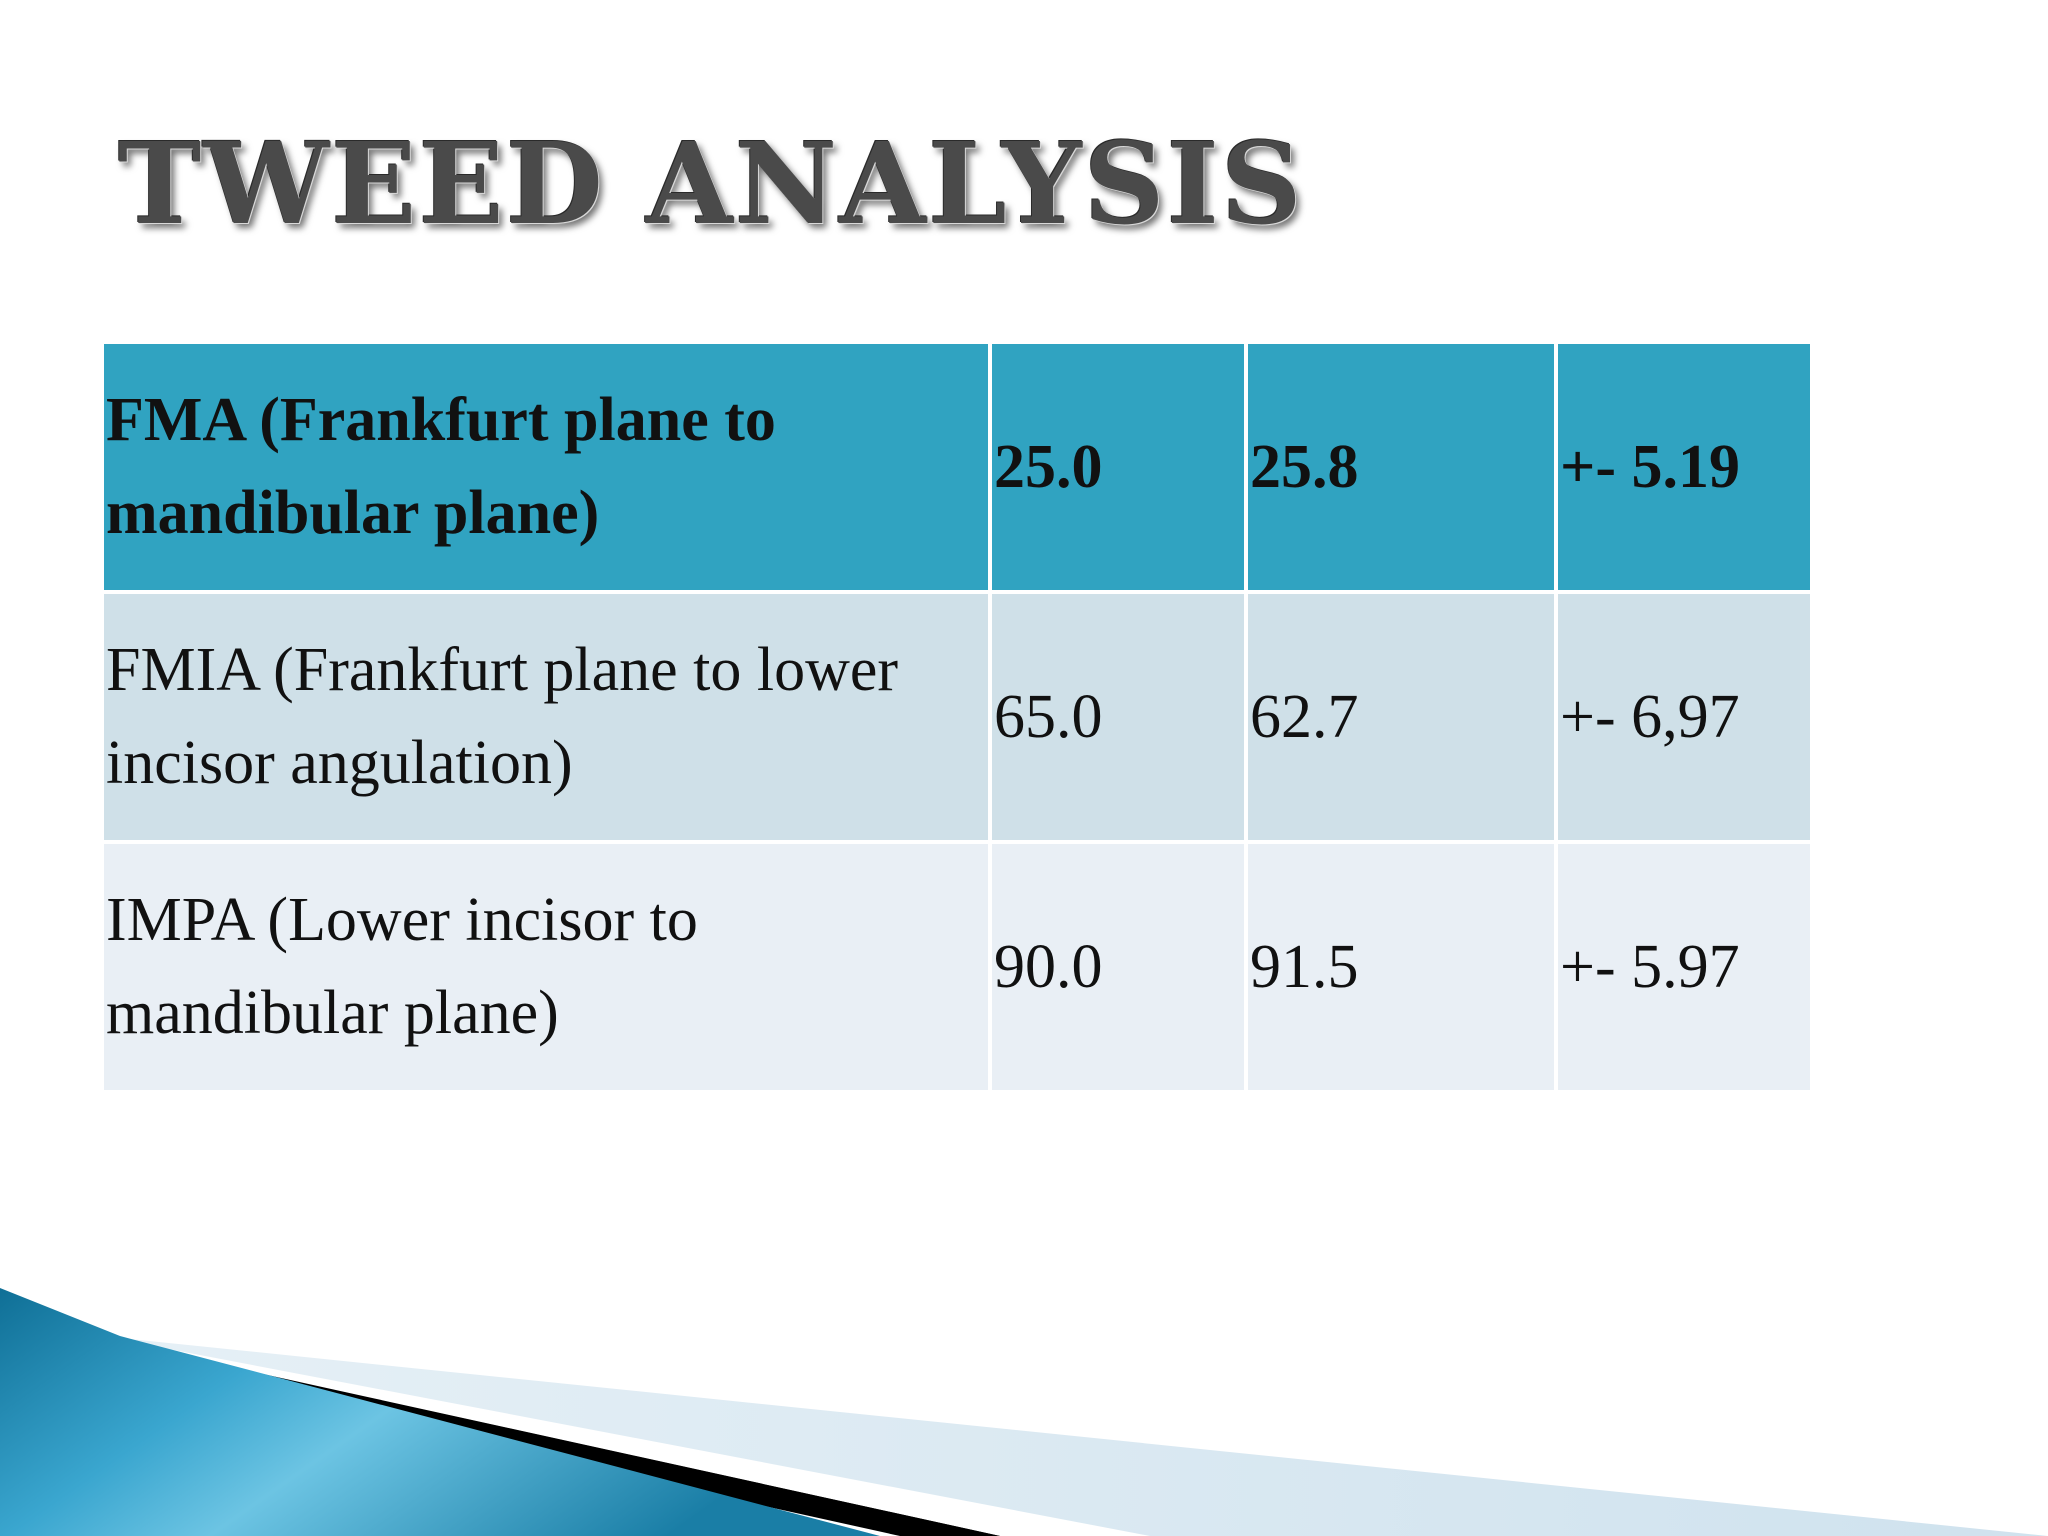  What do you see at coordinates (1684, 717) in the screenshot?
I see `deviation-value: +- 6,97` at bounding box center [1684, 717].